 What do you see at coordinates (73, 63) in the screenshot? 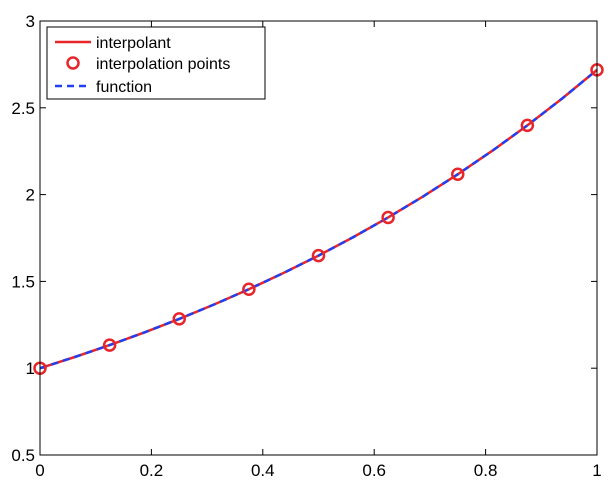
I see `legend-swatch-interpolation-points` at bounding box center [73, 63].